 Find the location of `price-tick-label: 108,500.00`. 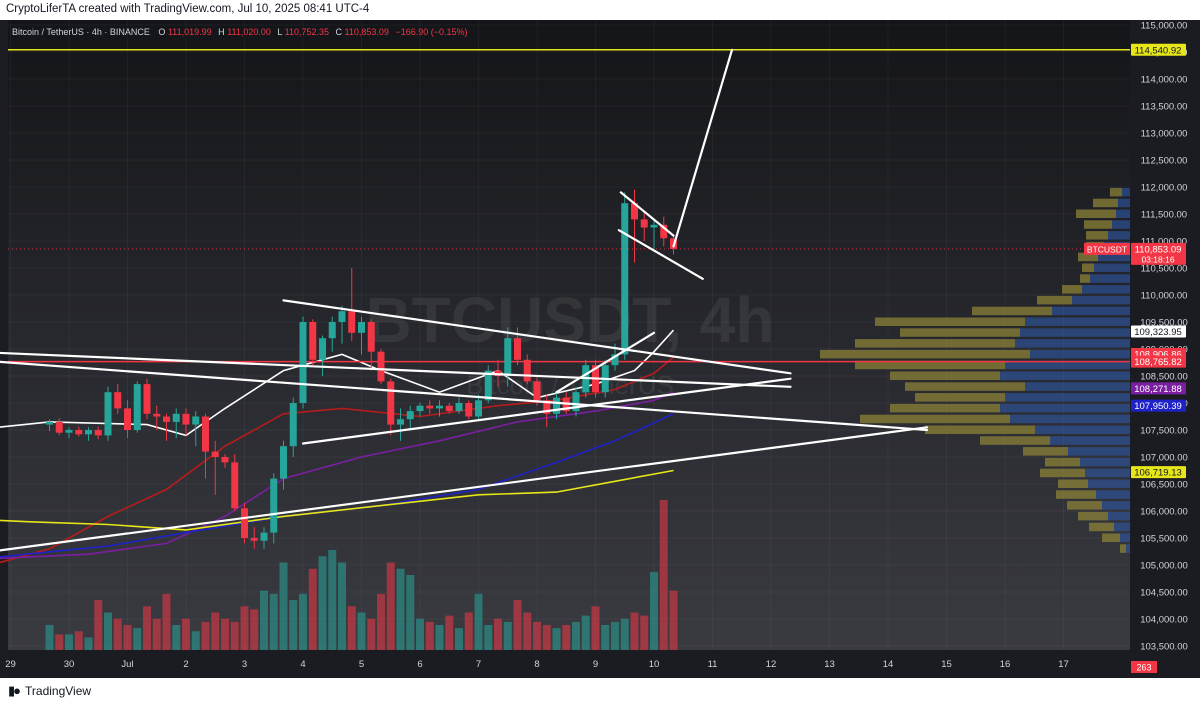

price-tick-label: 108,500.00 is located at coordinates (1164, 377).